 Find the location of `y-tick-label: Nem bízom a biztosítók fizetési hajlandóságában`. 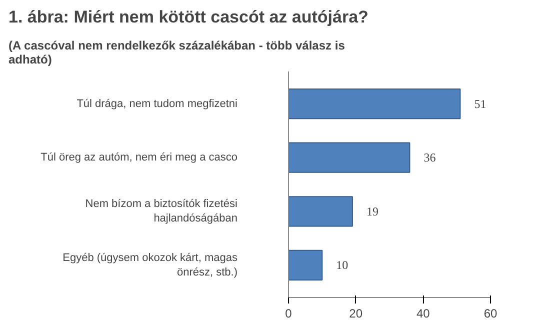

y-tick-label: Nem bízom a biztosítók fizetési hajlandóságában is located at coordinates (161, 211).